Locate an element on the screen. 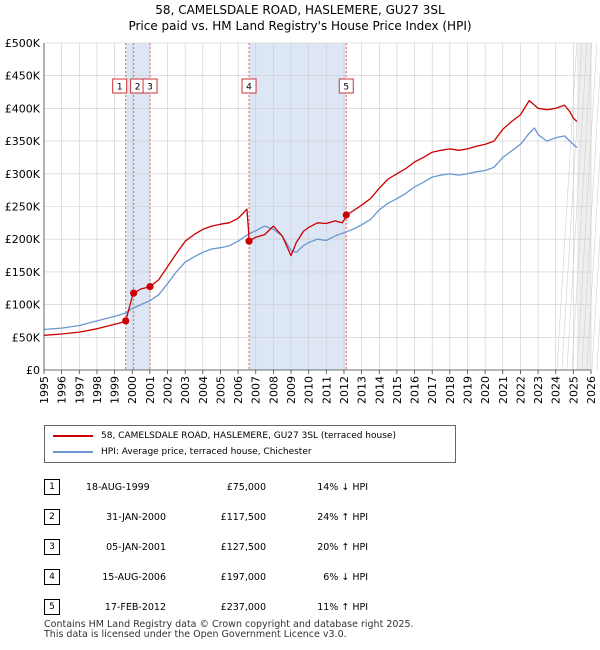  sale-hpi-diff: 6% ↓ HPI is located at coordinates (345, 577).